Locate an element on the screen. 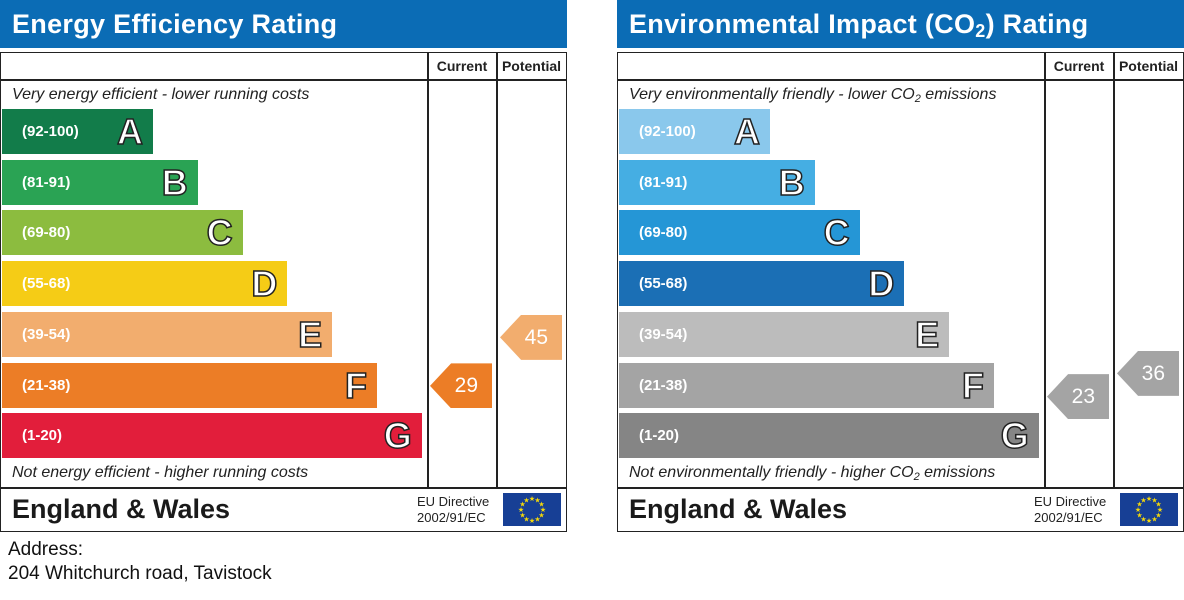 Image resolution: width=1184 pixels, height=600 pixels. title-text-end: ) Rating is located at coordinates (1037, 24).